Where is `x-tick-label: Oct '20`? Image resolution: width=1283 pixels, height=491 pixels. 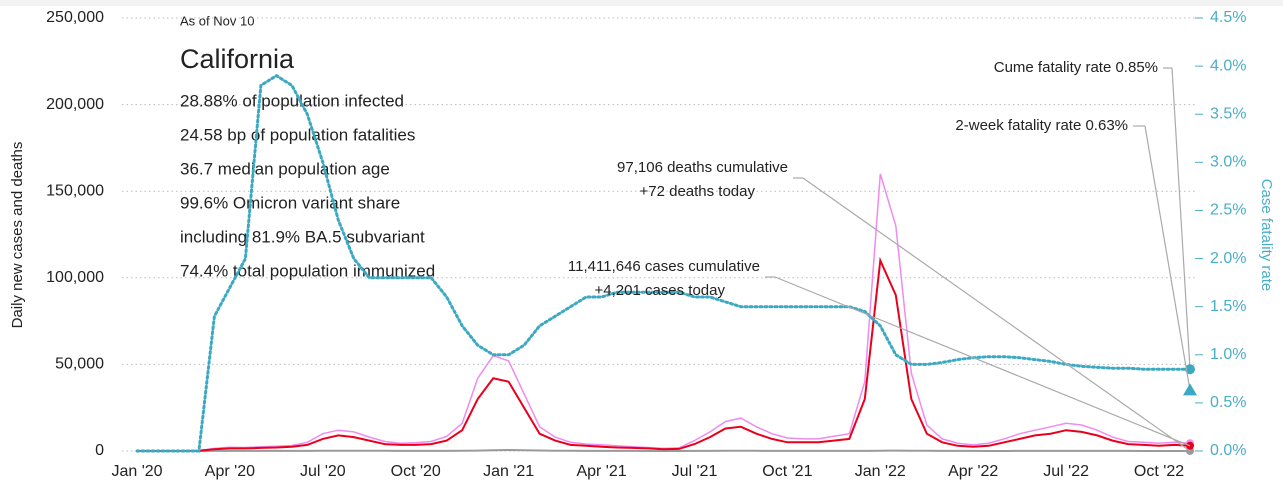 x-tick-label: Oct '20 is located at coordinates (416, 471).